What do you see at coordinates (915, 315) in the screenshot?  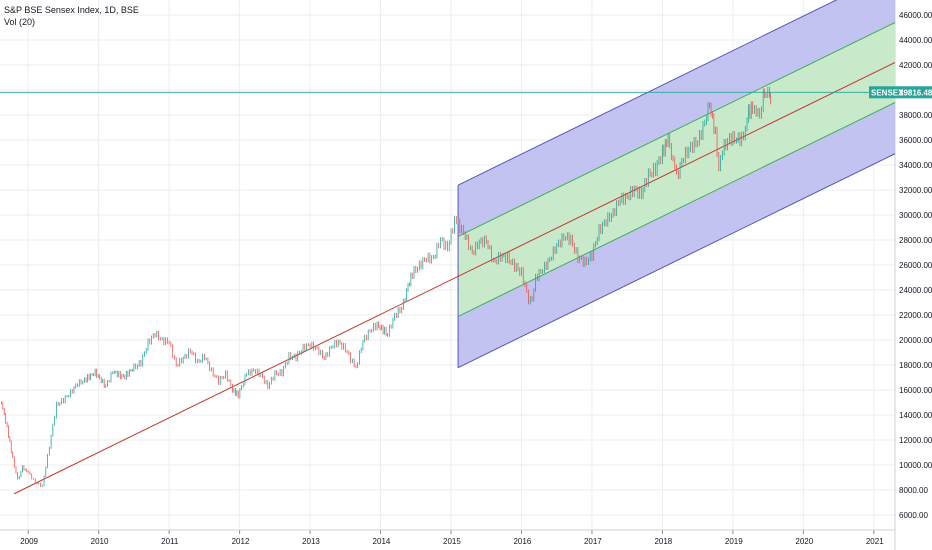 I see `y-tick-label: 22000.00` at bounding box center [915, 315].